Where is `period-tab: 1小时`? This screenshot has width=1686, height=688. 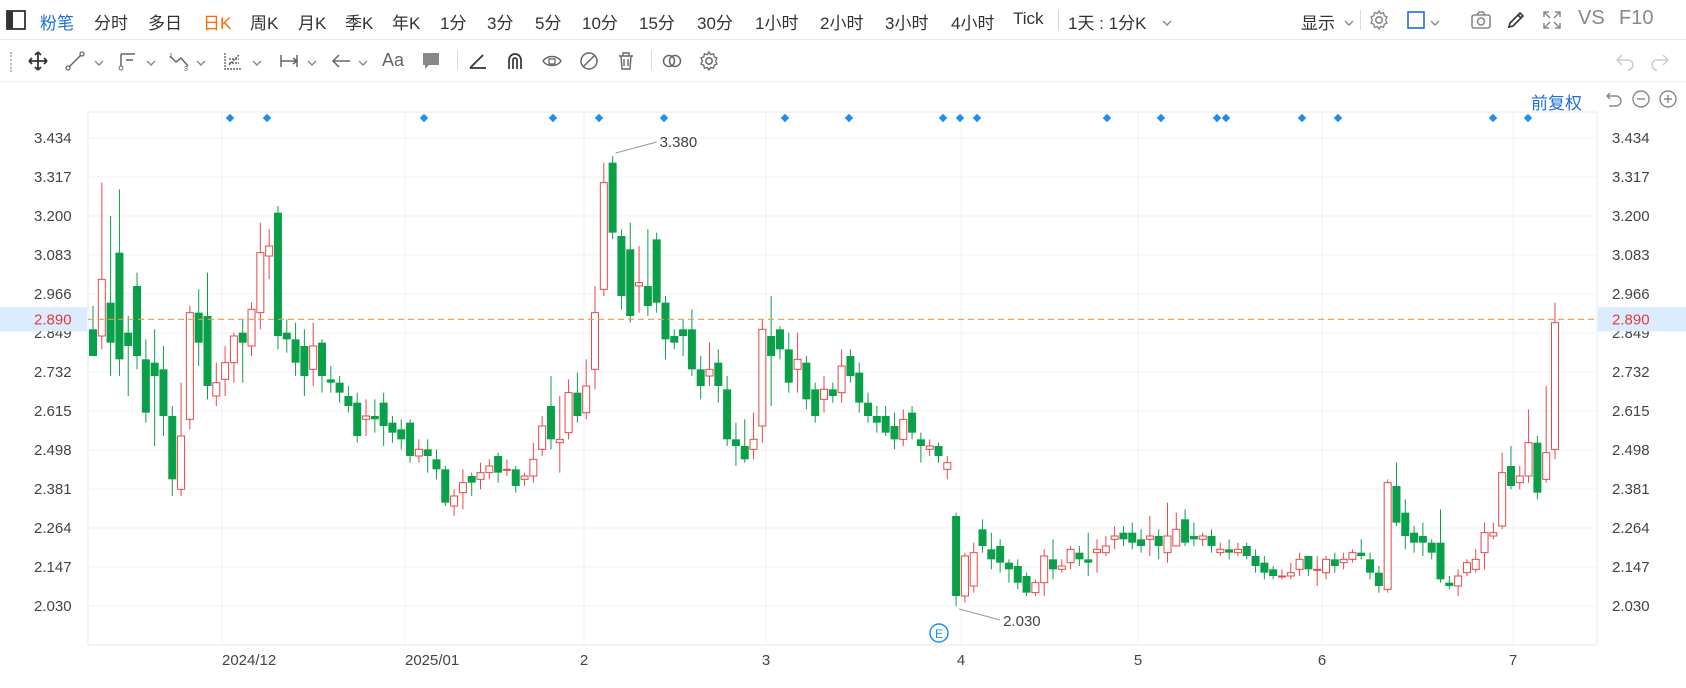
period-tab: 1小时 is located at coordinates (777, 23).